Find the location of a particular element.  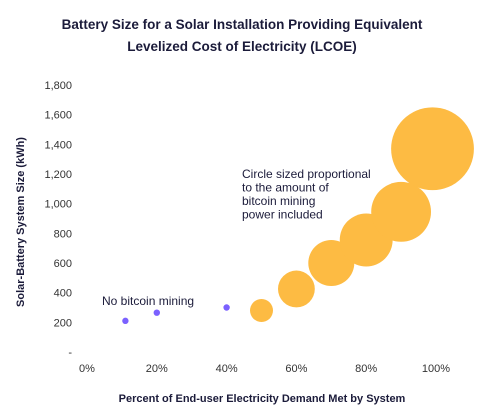

y-tick-label: 1,400 is located at coordinates (58, 145).